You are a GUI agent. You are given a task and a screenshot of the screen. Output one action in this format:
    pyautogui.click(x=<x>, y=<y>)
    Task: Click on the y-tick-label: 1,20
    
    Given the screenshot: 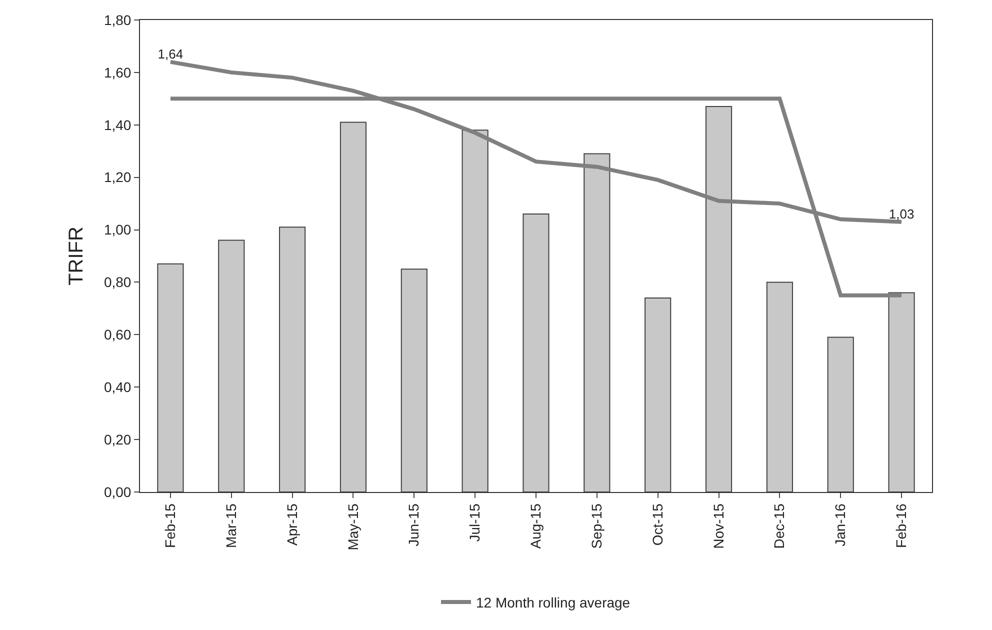 What is the action you would take?
    pyautogui.click(x=118, y=177)
    